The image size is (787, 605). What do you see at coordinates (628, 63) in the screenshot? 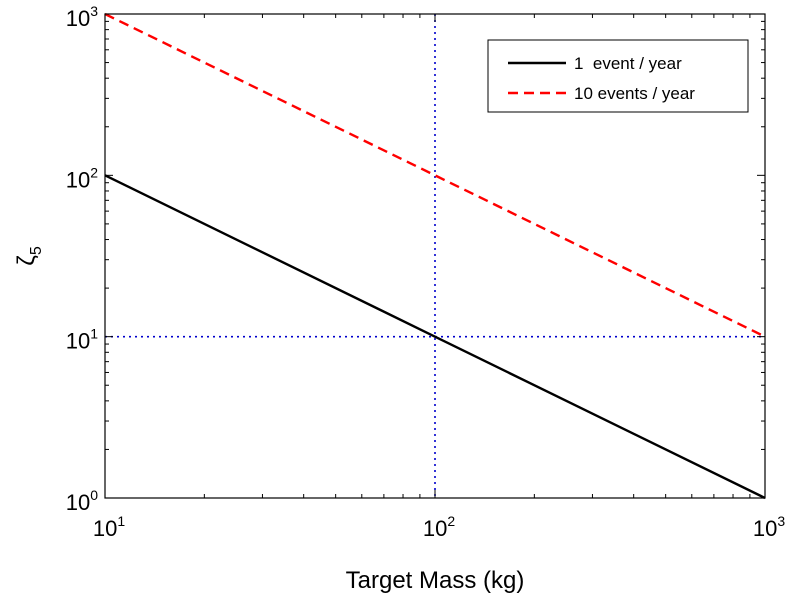
I see `legend-label-1-event: 1 event / year` at bounding box center [628, 63].